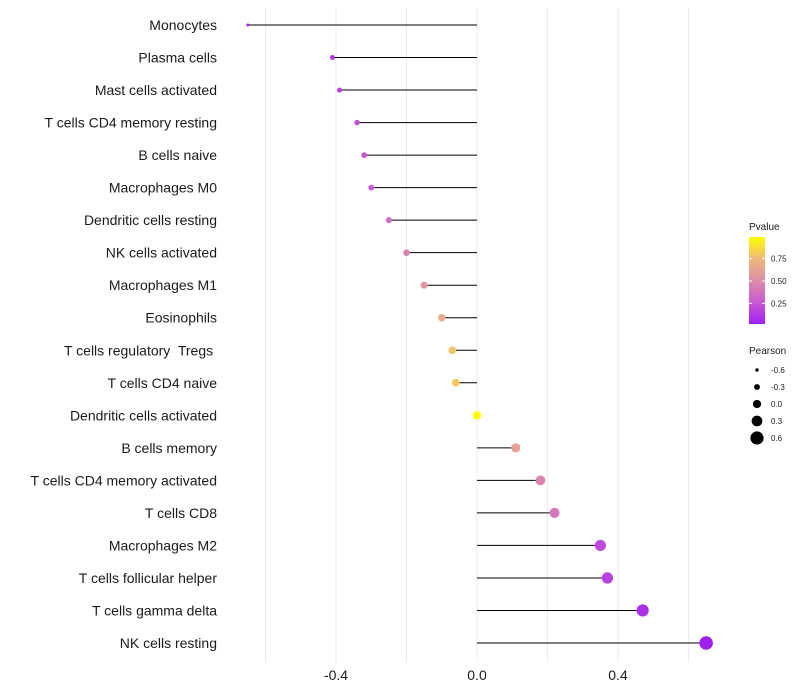 Image resolution: width=800 pixels, height=700 pixels. Describe the element at coordinates (177, 155) in the screenshot. I see `category-label: B cells naive` at that location.